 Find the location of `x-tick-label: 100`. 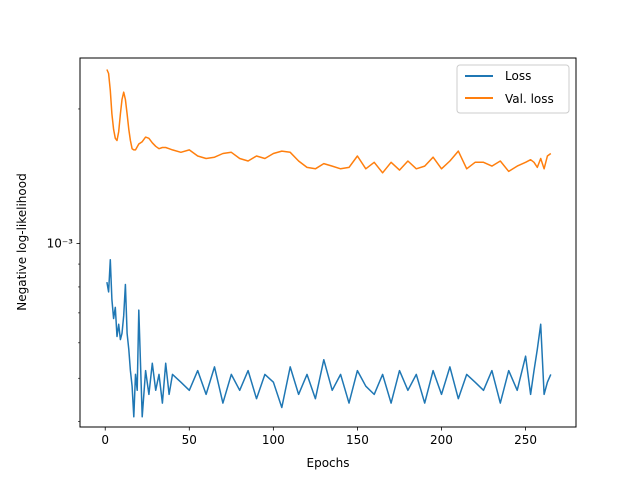

x-tick-label: 100 is located at coordinates (273, 440).